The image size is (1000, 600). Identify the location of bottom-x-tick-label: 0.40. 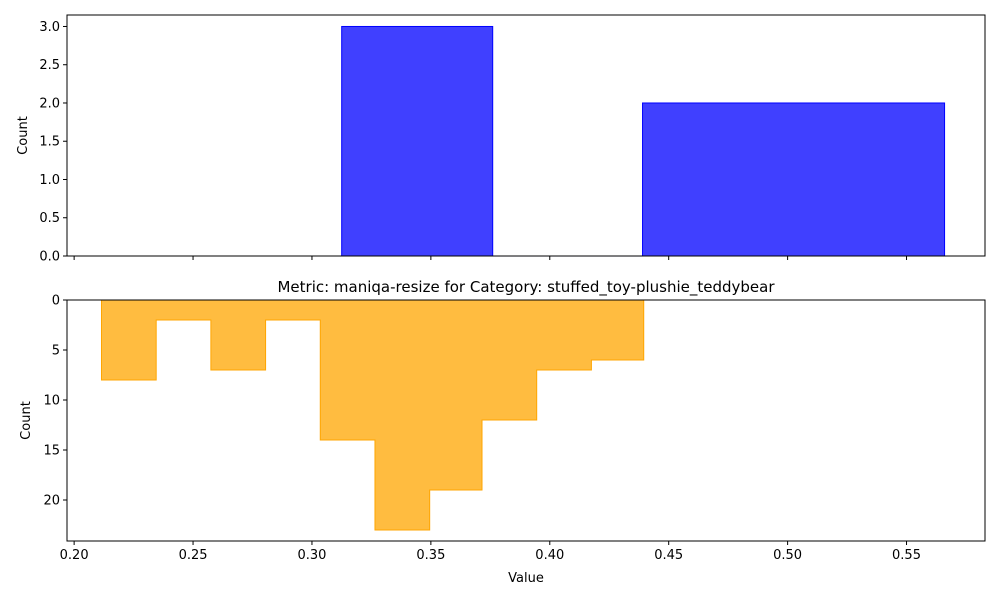
(549, 555).